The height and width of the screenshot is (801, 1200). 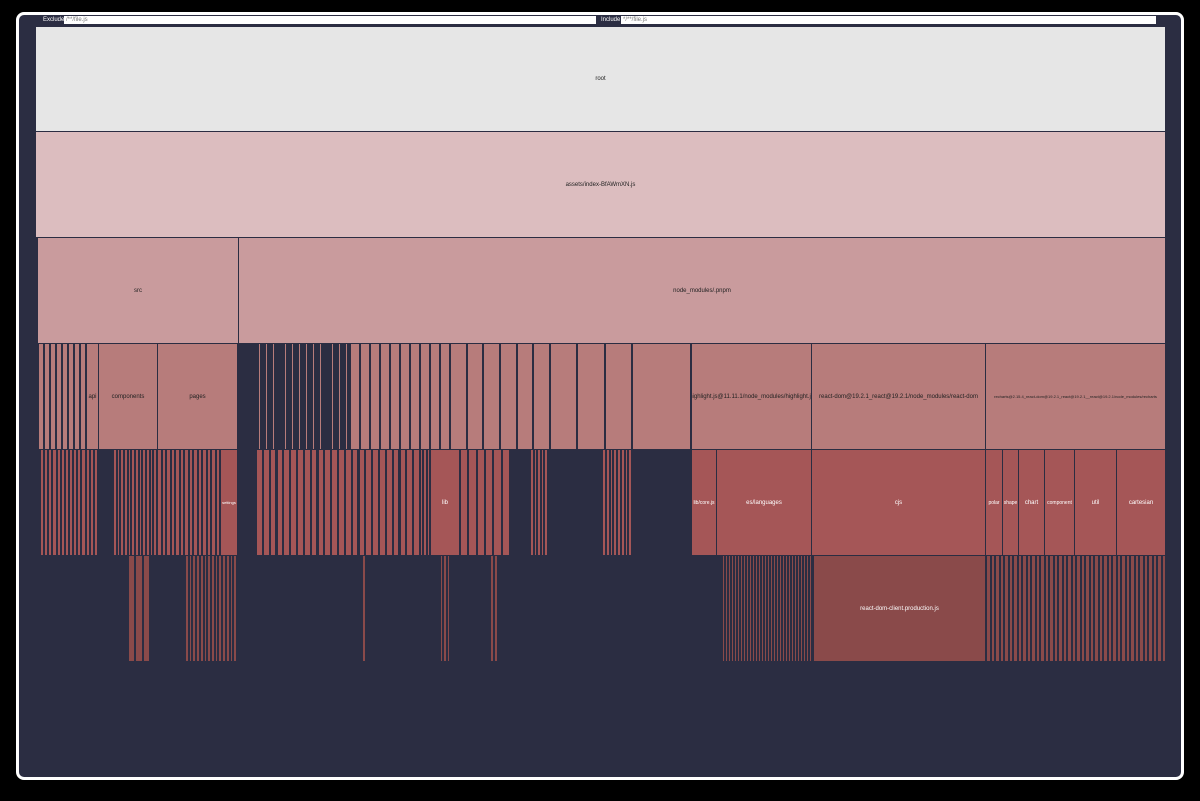 What do you see at coordinates (197, 396) in the screenshot?
I see `node: pages` at bounding box center [197, 396].